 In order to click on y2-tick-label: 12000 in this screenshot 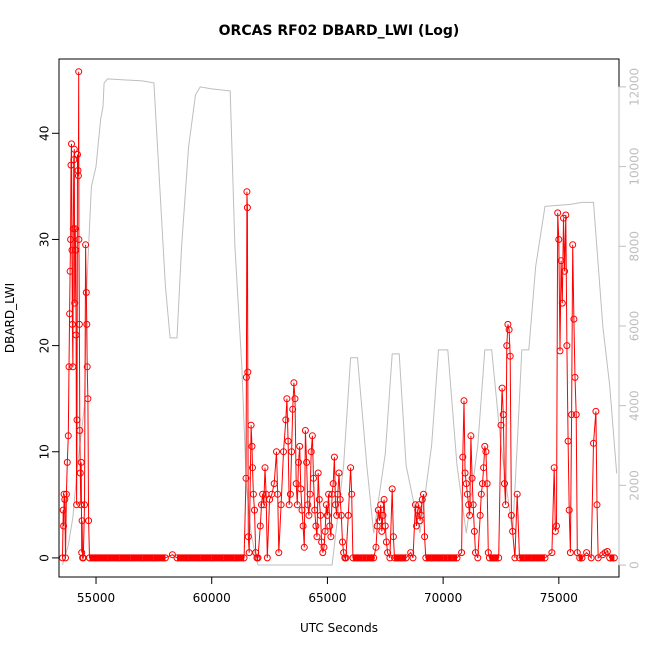, I will do `click(635, 87)`.